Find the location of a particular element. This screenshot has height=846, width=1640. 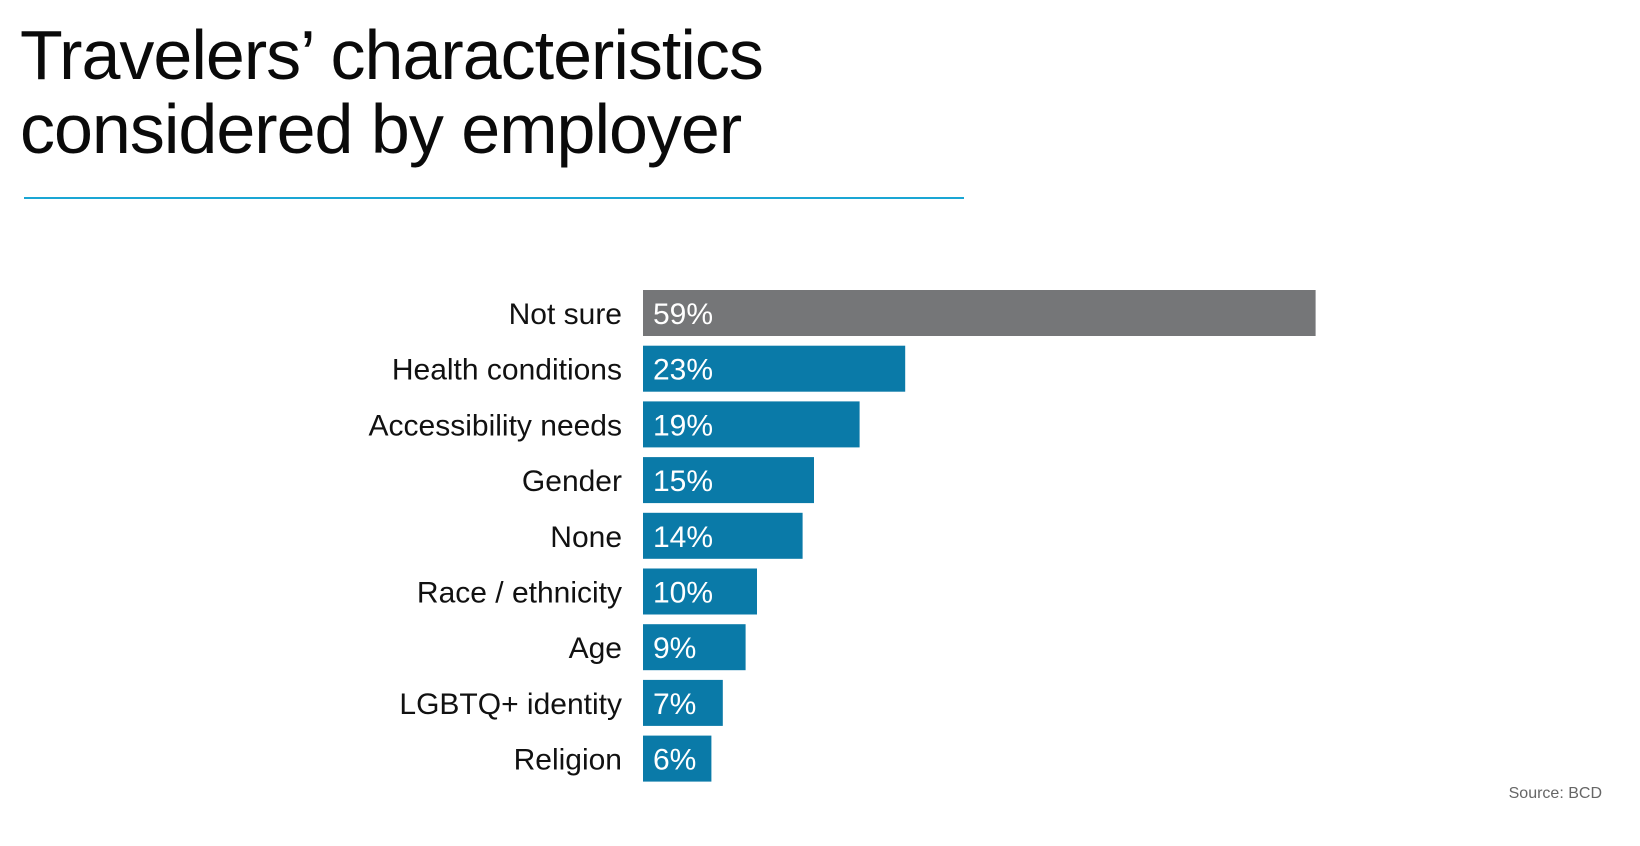

bar-age is located at coordinates (694, 647).